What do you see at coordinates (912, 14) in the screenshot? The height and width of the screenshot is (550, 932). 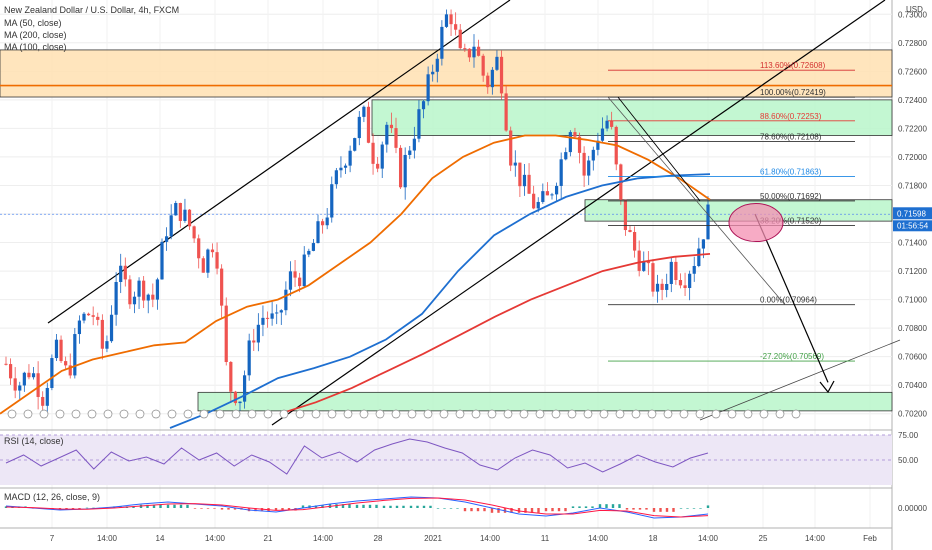 I see `price-tick-label: 0.73000` at bounding box center [912, 14].